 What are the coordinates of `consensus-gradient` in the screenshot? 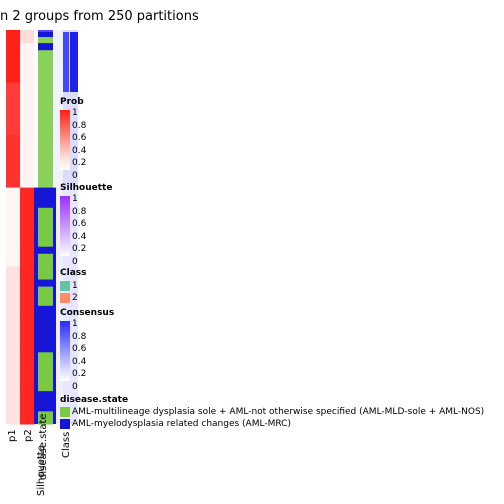 It's located at (65, 351).